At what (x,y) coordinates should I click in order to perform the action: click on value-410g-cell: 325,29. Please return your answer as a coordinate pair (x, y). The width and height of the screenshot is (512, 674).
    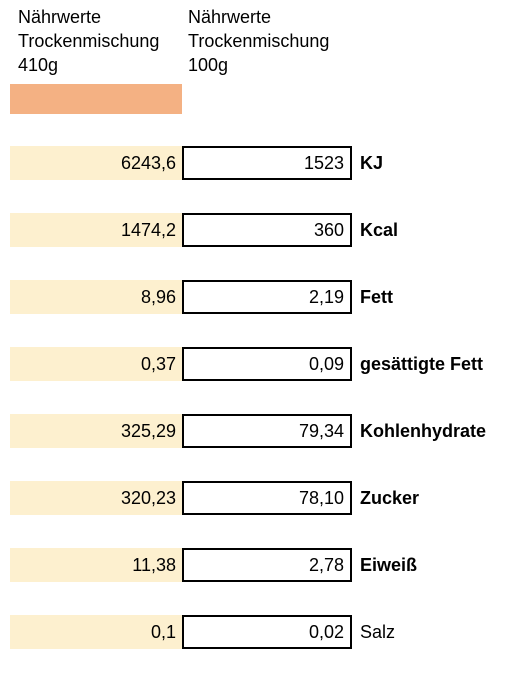
    Looking at the image, I should click on (96, 431).